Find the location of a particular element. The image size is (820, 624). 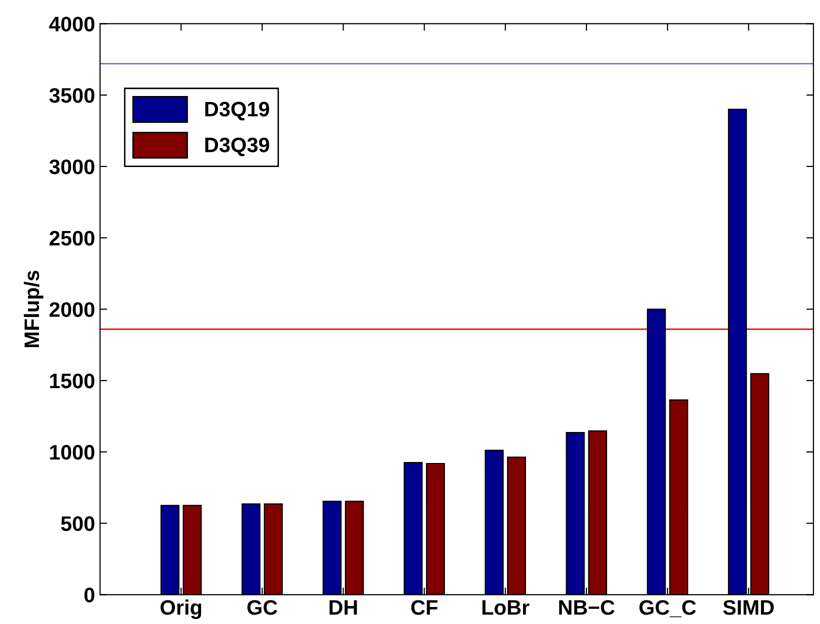

y-tick-label: 2500 is located at coordinates (72, 238).